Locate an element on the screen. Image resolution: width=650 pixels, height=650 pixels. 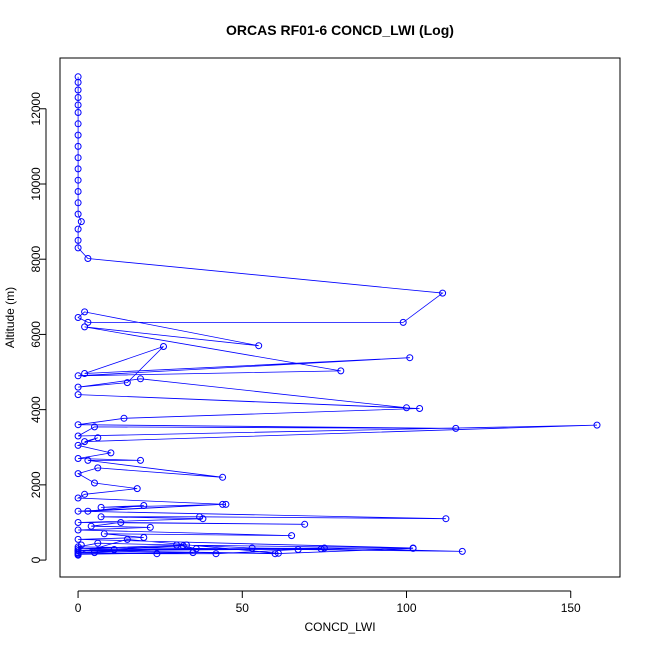
x-tick-label: 0 is located at coordinates (78, 608).